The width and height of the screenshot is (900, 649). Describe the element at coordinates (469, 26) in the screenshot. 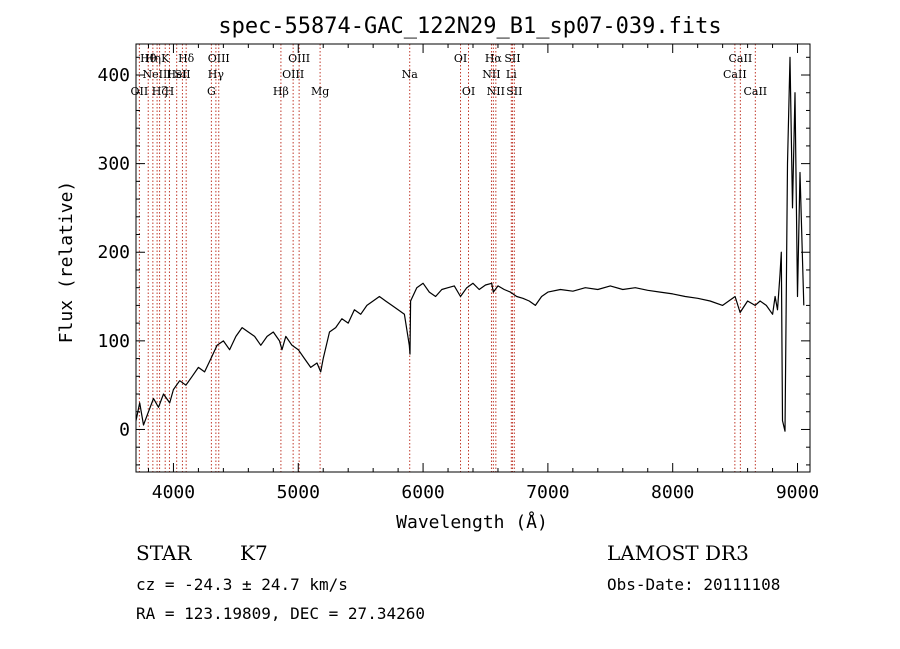

I see `chart-title: spec-55874-GAC_122N29_B1_sp07-039.fits` at that location.